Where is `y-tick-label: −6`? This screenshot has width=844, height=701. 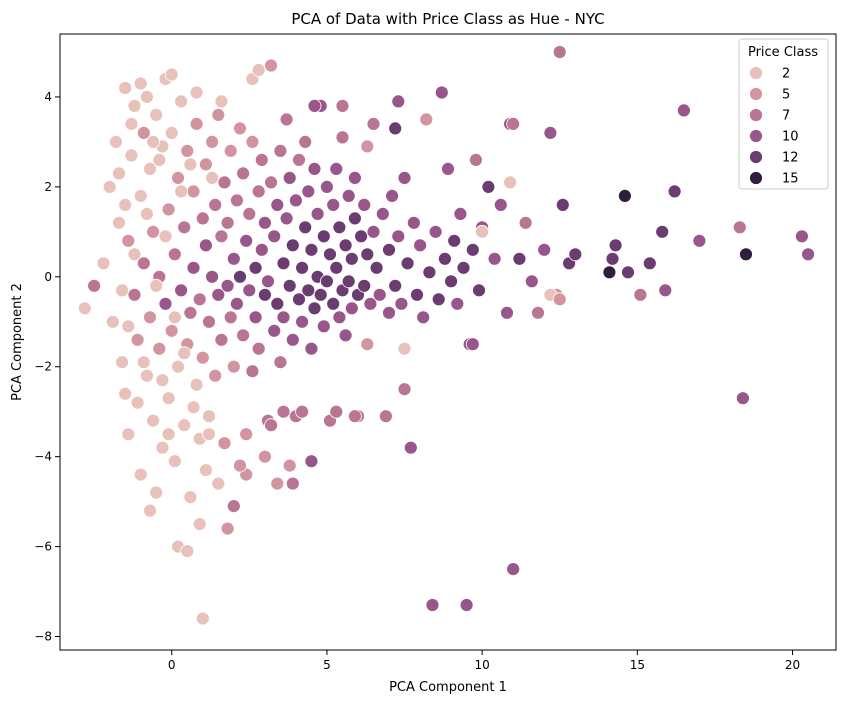
y-tick-label: −6 is located at coordinates (43, 547).